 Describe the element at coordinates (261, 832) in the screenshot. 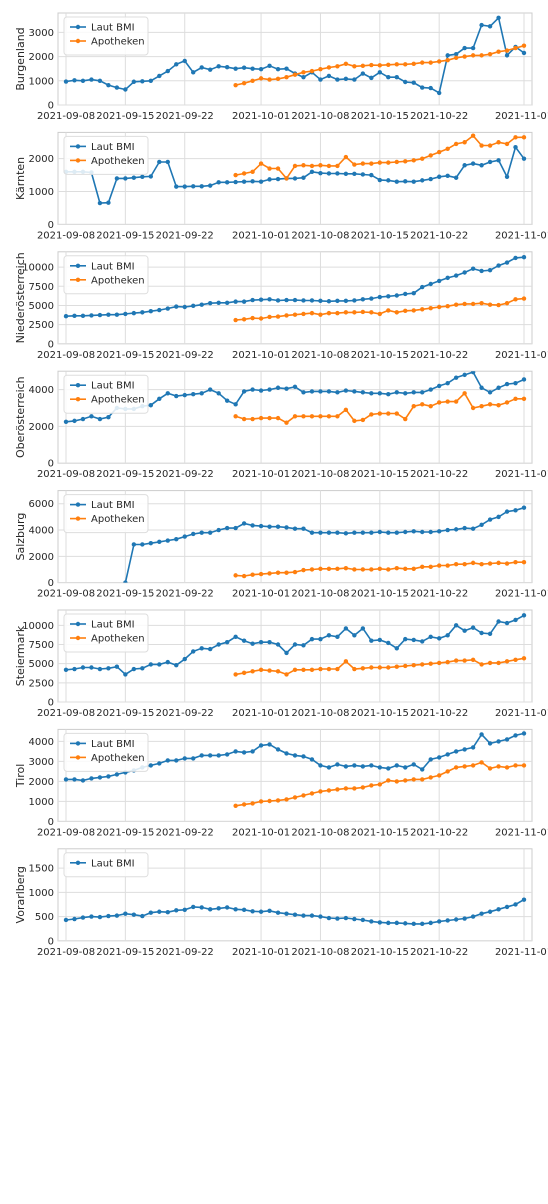

I see `x-tick-label: 2021-10-01` at that location.